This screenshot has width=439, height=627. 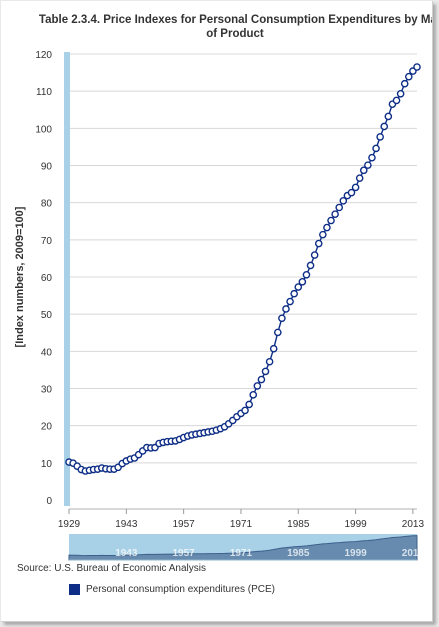 I want to click on navigator-tick-label: 1971, so click(x=241, y=553).